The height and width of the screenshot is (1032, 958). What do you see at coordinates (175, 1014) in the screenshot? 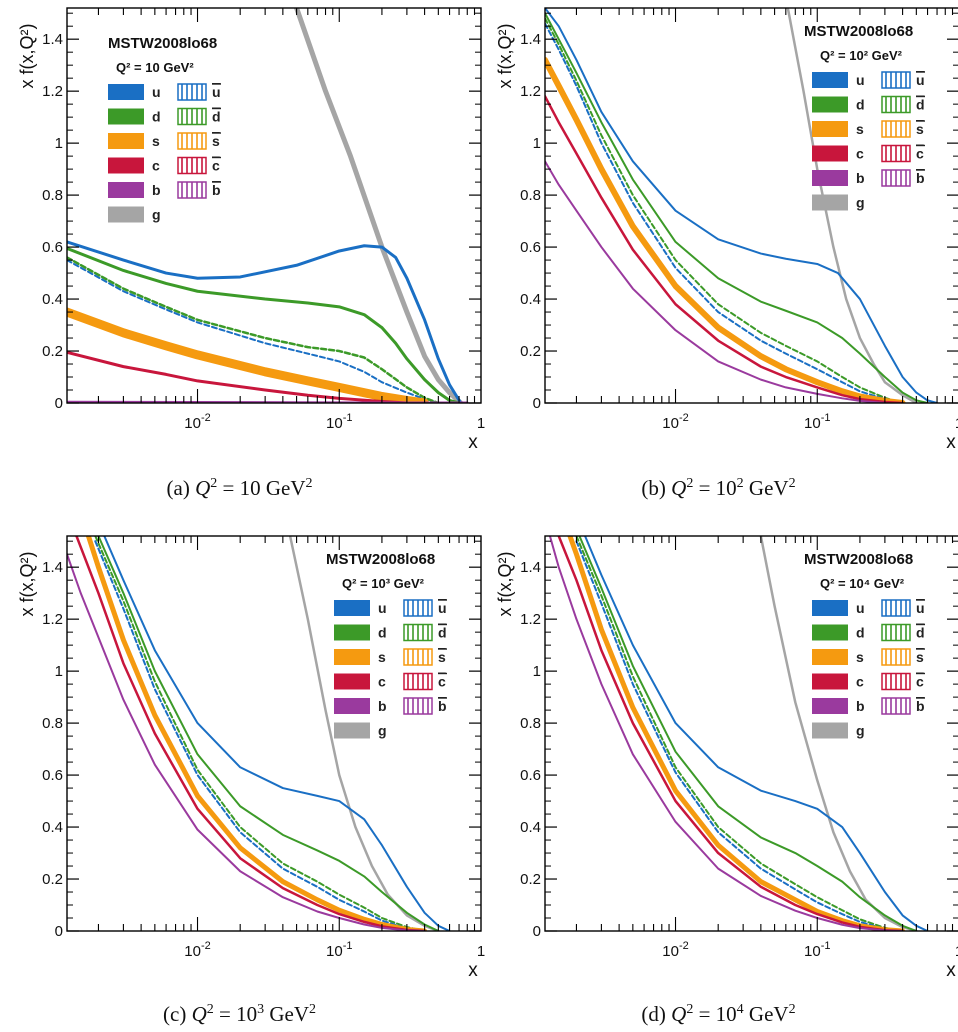
I see `caption-label: (c)` at bounding box center [175, 1014].